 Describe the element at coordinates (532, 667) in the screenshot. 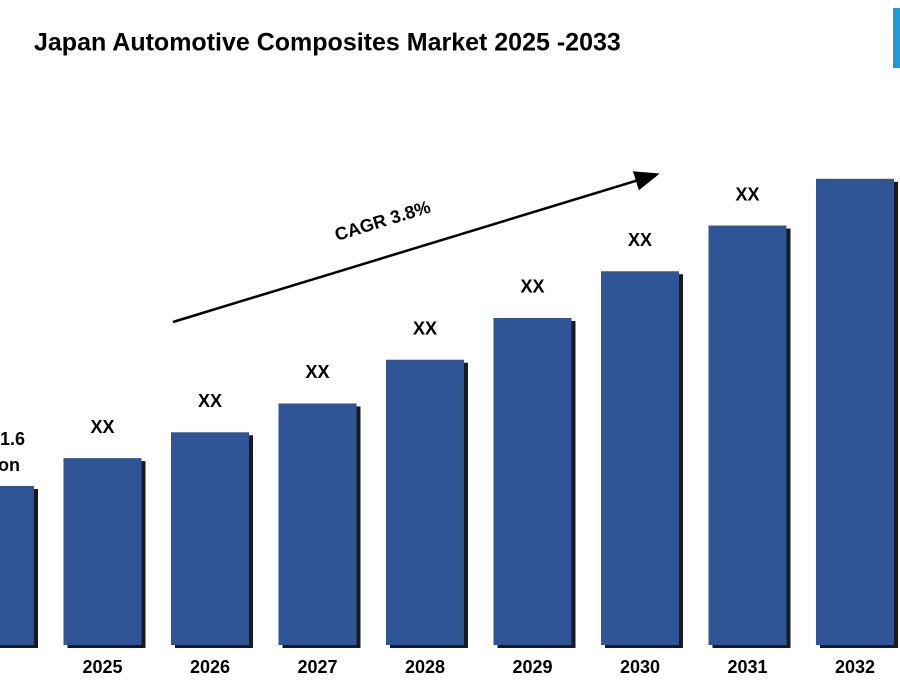

I see `x-tick-label: 2029` at that location.